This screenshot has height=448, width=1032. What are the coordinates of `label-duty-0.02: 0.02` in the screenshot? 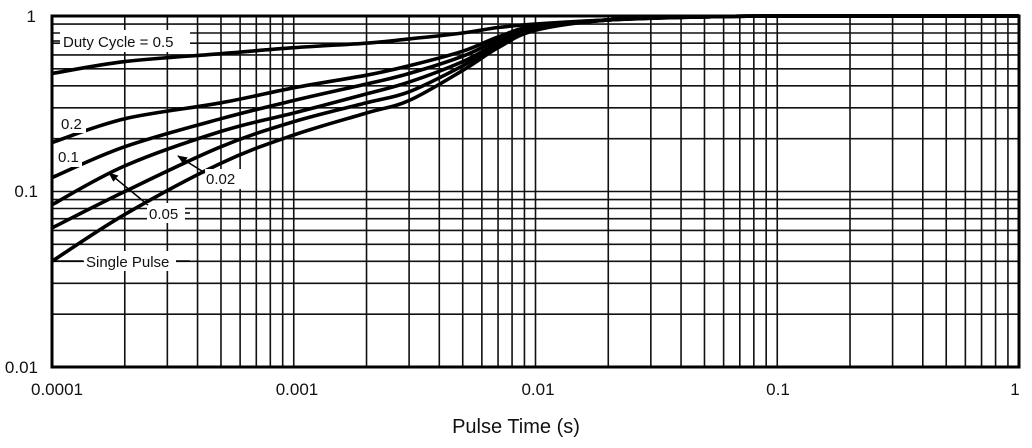 It's located at (220, 179).